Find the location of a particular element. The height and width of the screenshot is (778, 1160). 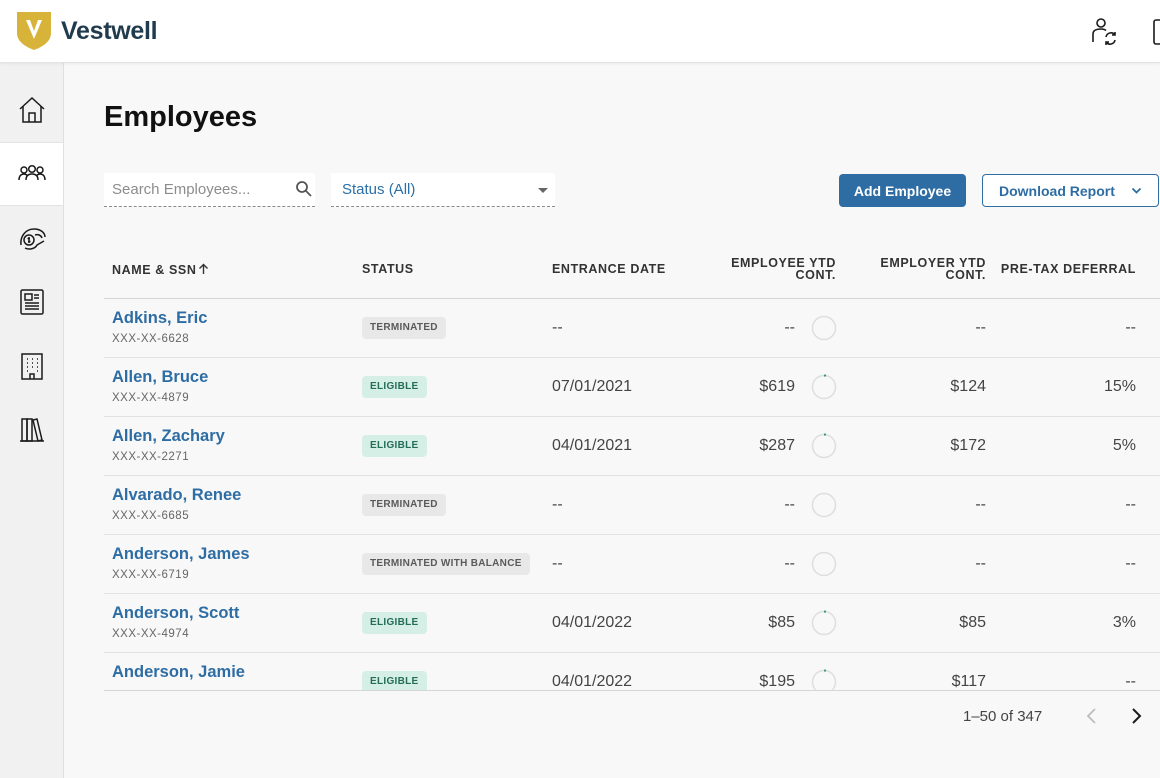

search-box is located at coordinates (209, 190).